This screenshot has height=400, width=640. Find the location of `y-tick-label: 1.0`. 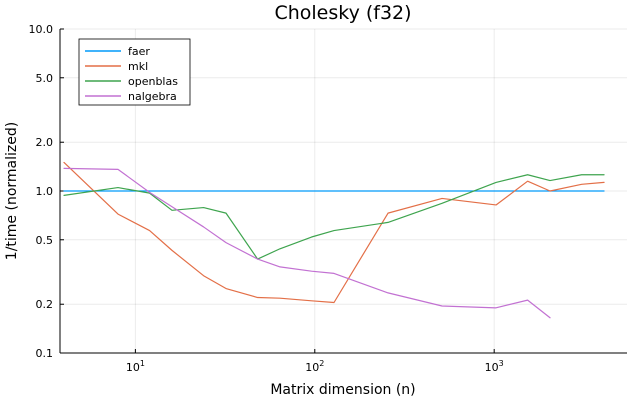

y-tick-label: 1.0 is located at coordinates (45, 191).